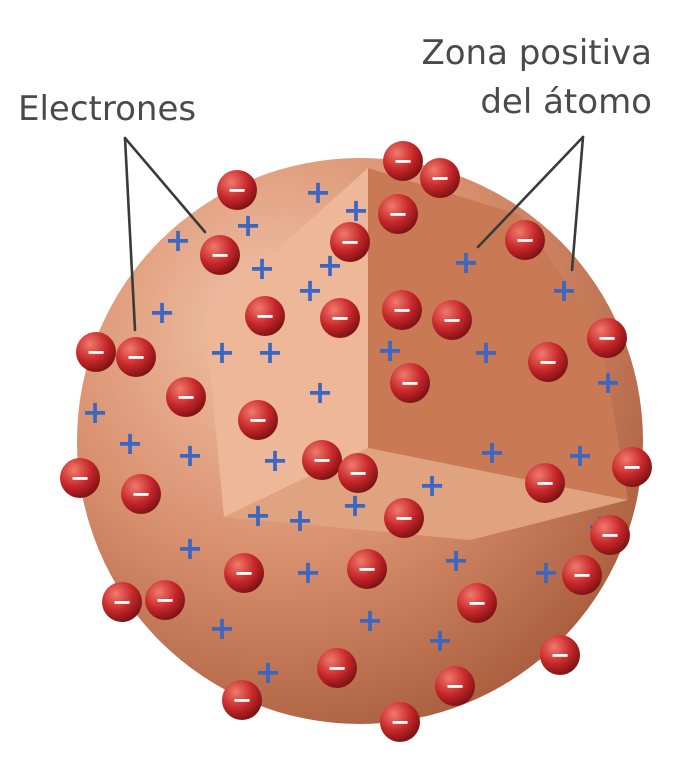  I want to click on positive-zone-pointer, so click(530, 203).